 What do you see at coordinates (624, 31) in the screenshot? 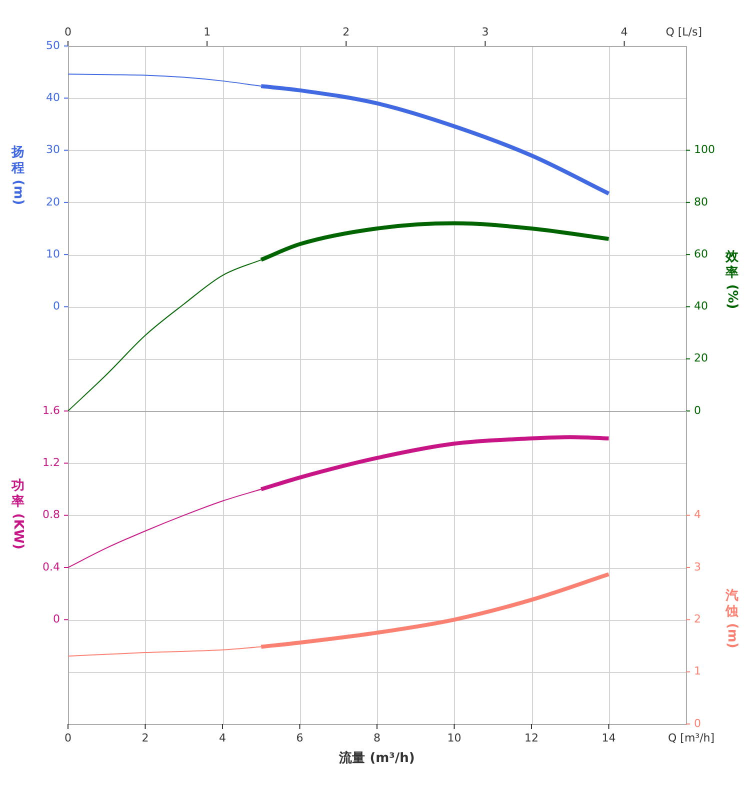
I see `x2-tick-label: 4` at bounding box center [624, 31].